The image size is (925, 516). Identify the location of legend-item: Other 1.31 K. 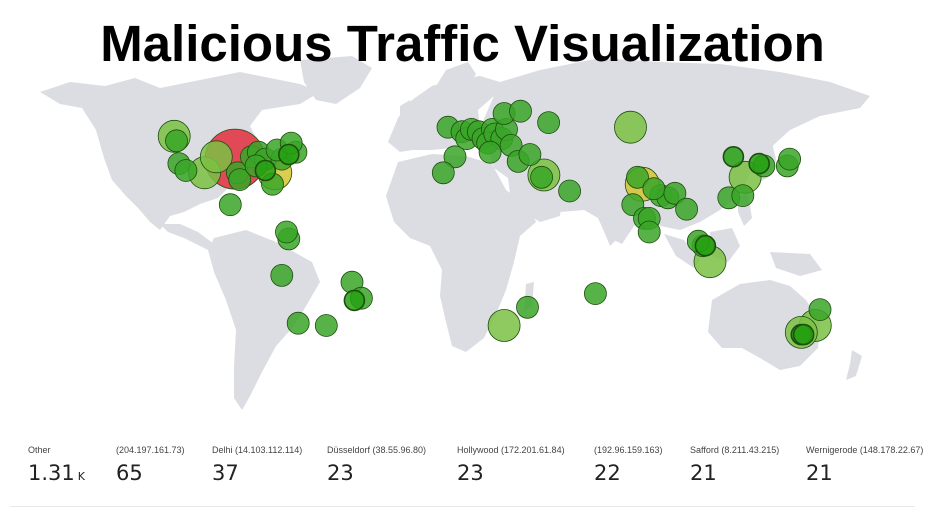
(56, 463).